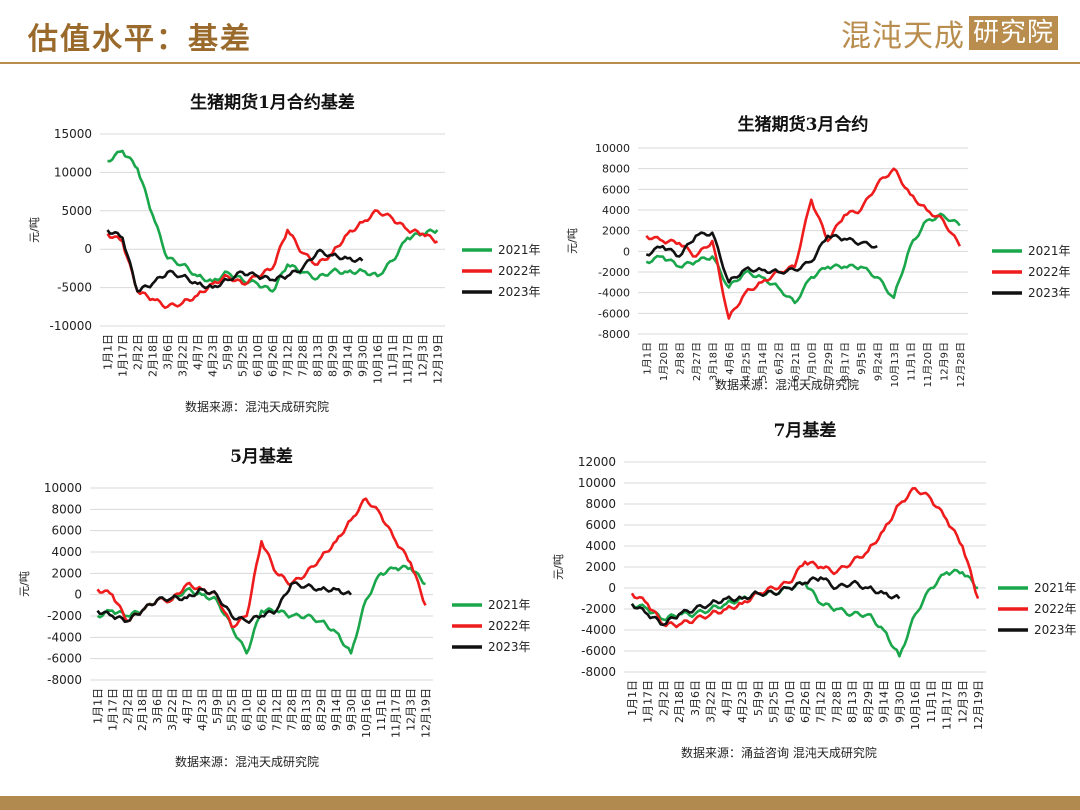  I want to click on x-tick-label: 7月12日, so click(821, 701).